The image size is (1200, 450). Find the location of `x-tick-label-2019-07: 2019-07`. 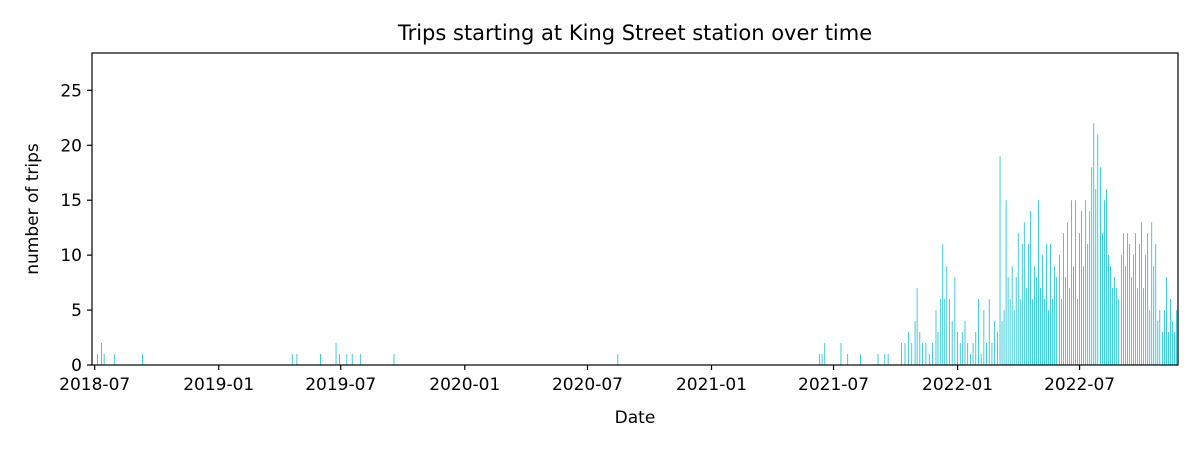

x-tick-label-2019-07: 2019-07 is located at coordinates (340, 385).